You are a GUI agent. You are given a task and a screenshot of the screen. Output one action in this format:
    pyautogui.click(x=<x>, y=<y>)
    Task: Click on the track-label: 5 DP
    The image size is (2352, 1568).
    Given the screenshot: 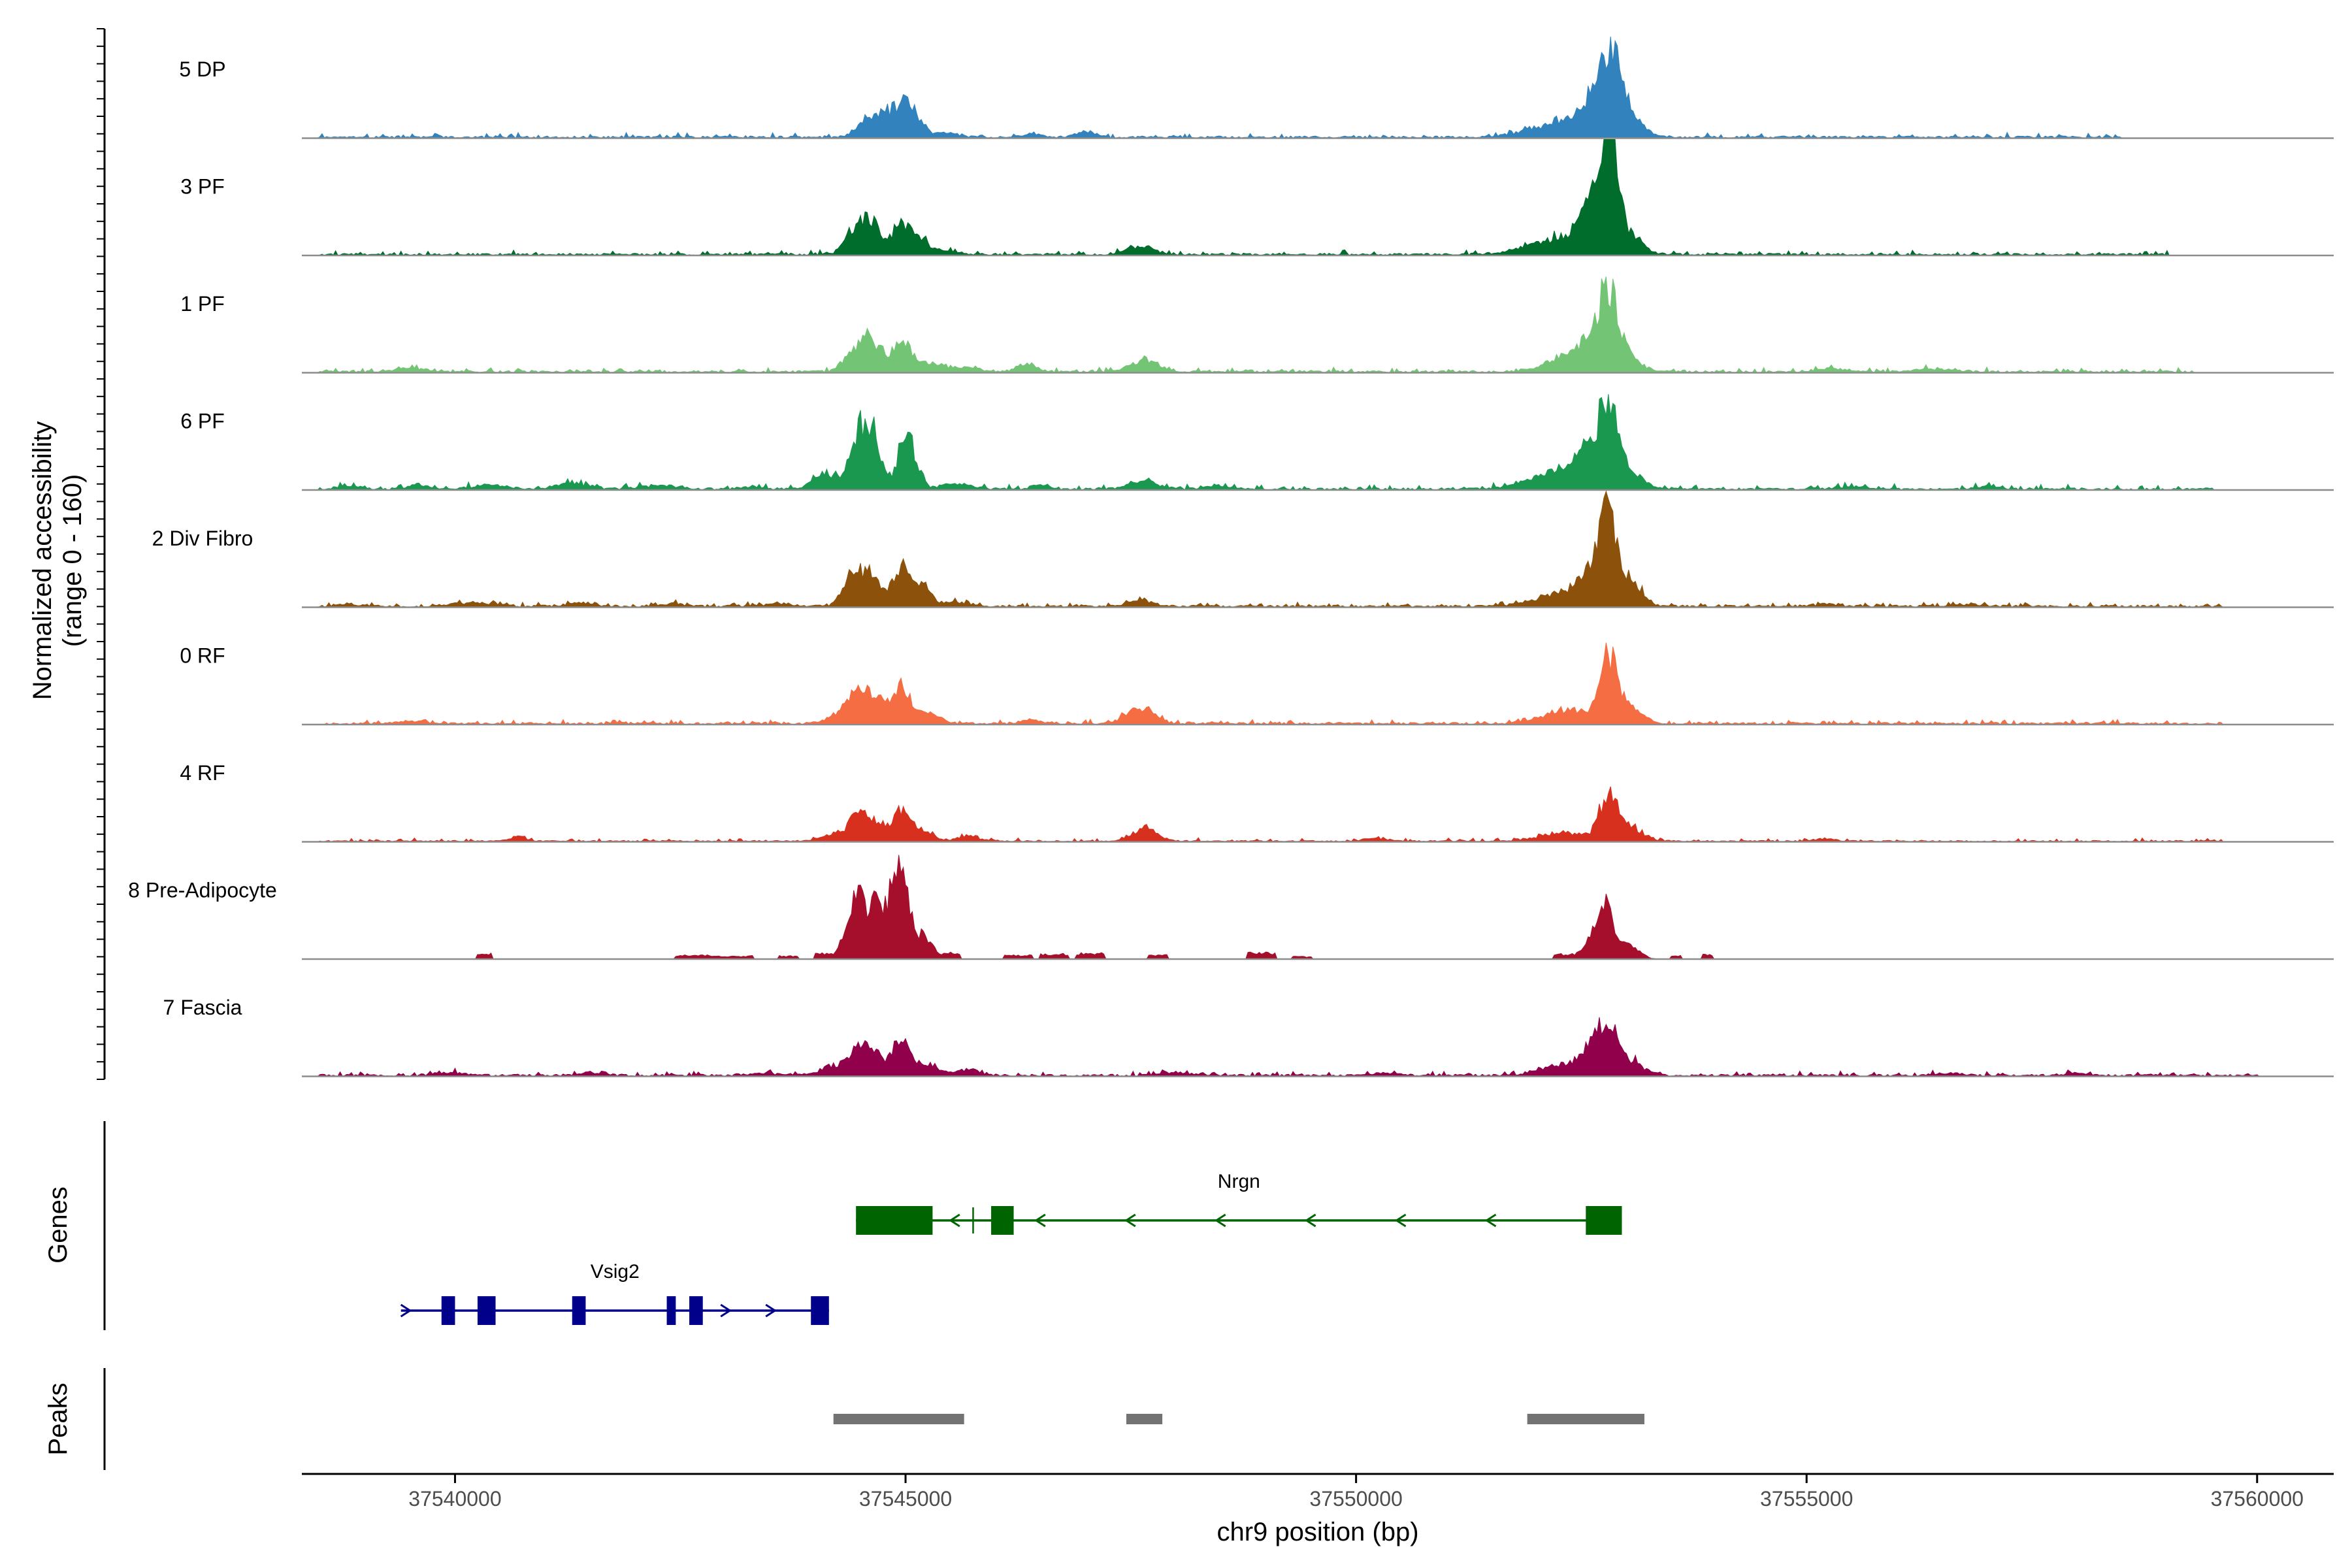 What is the action you would take?
    pyautogui.click(x=202, y=69)
    